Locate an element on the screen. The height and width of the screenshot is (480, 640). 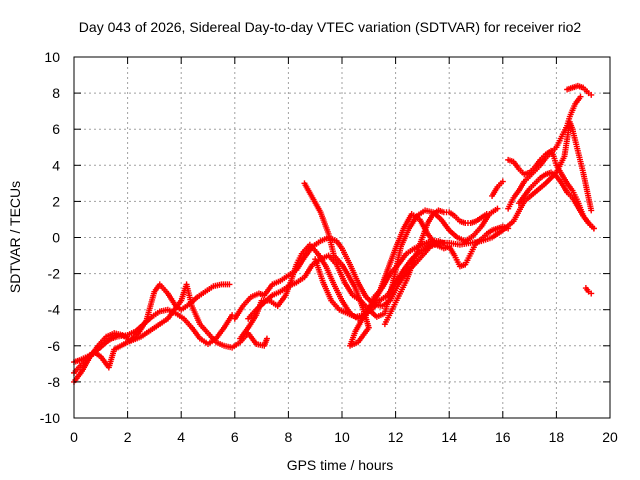
y-tick-label: 0 is located at coordinates (56, 238).